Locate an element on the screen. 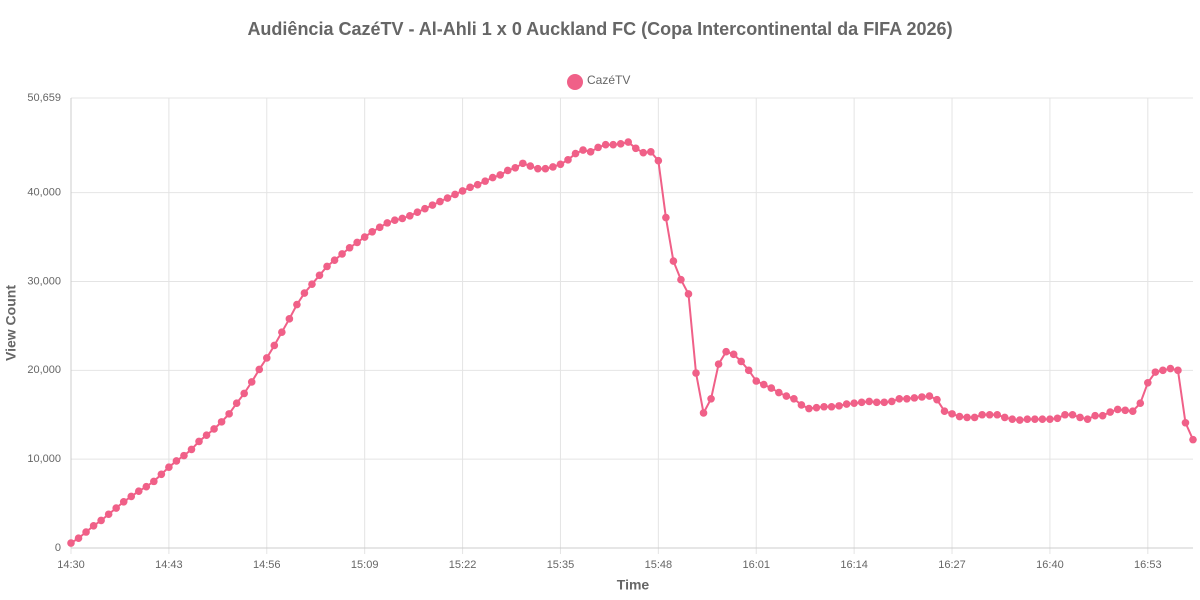 The height and width of the screenshot is (600, 1200). x-tick-label: 16:53 is located at coordinates (1148, 565).